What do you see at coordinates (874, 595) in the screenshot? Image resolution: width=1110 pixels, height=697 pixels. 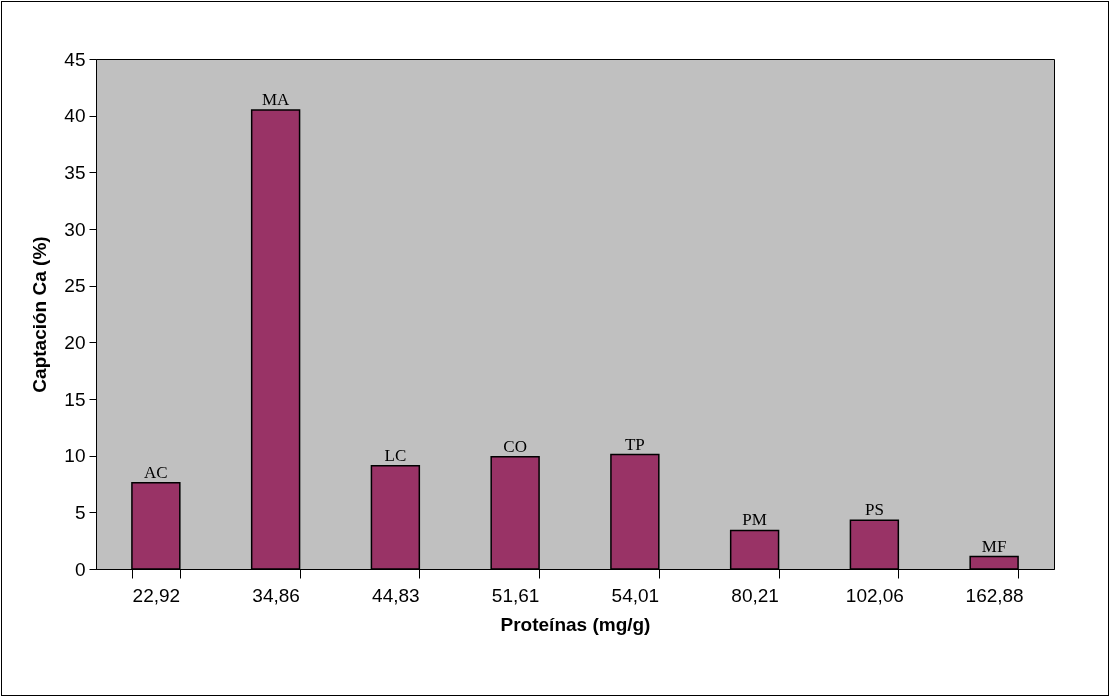 I see `x-tick-label: 102,06` at bounding box center [874, 595].